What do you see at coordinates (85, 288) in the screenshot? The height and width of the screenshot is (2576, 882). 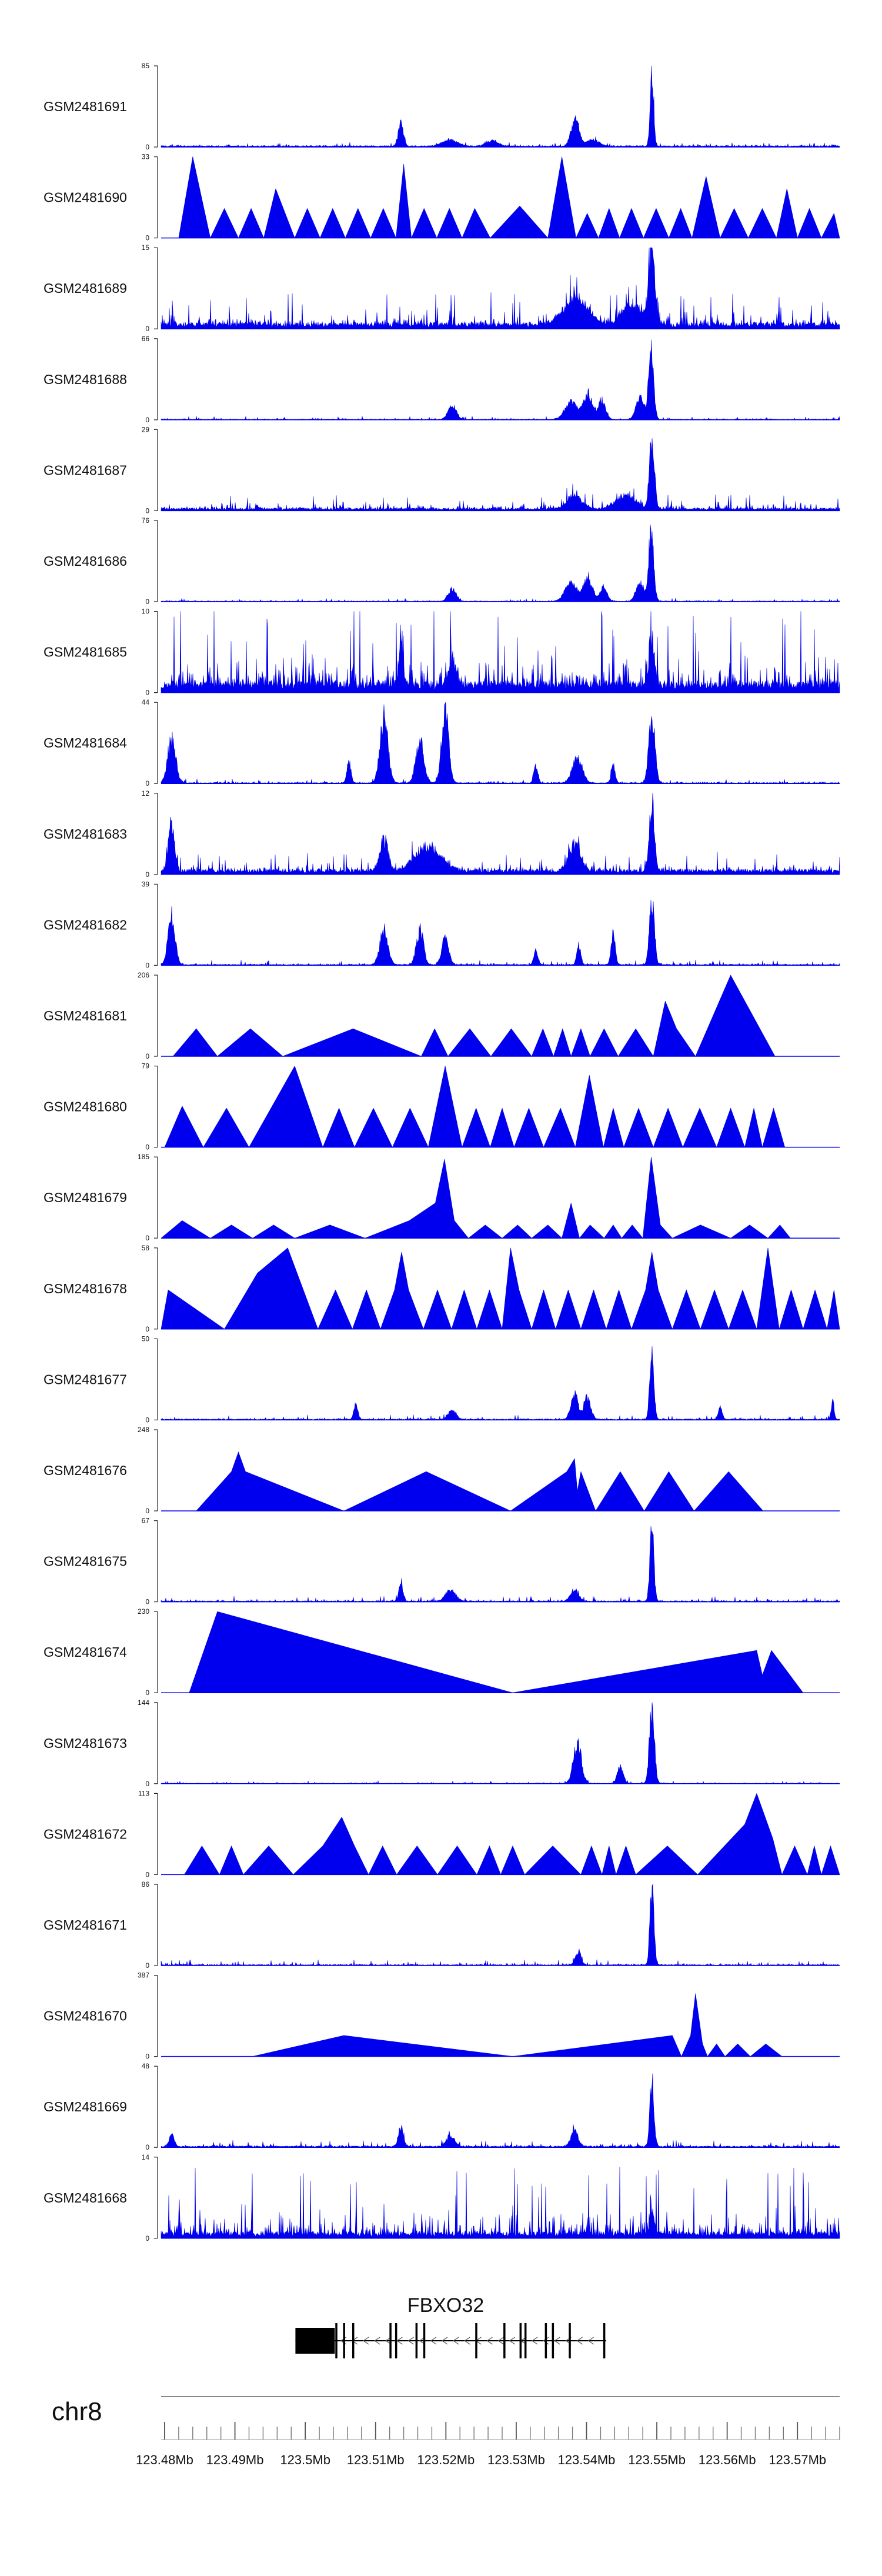 I see `track-label: GSM2481689` at bounding box center [85, 288].